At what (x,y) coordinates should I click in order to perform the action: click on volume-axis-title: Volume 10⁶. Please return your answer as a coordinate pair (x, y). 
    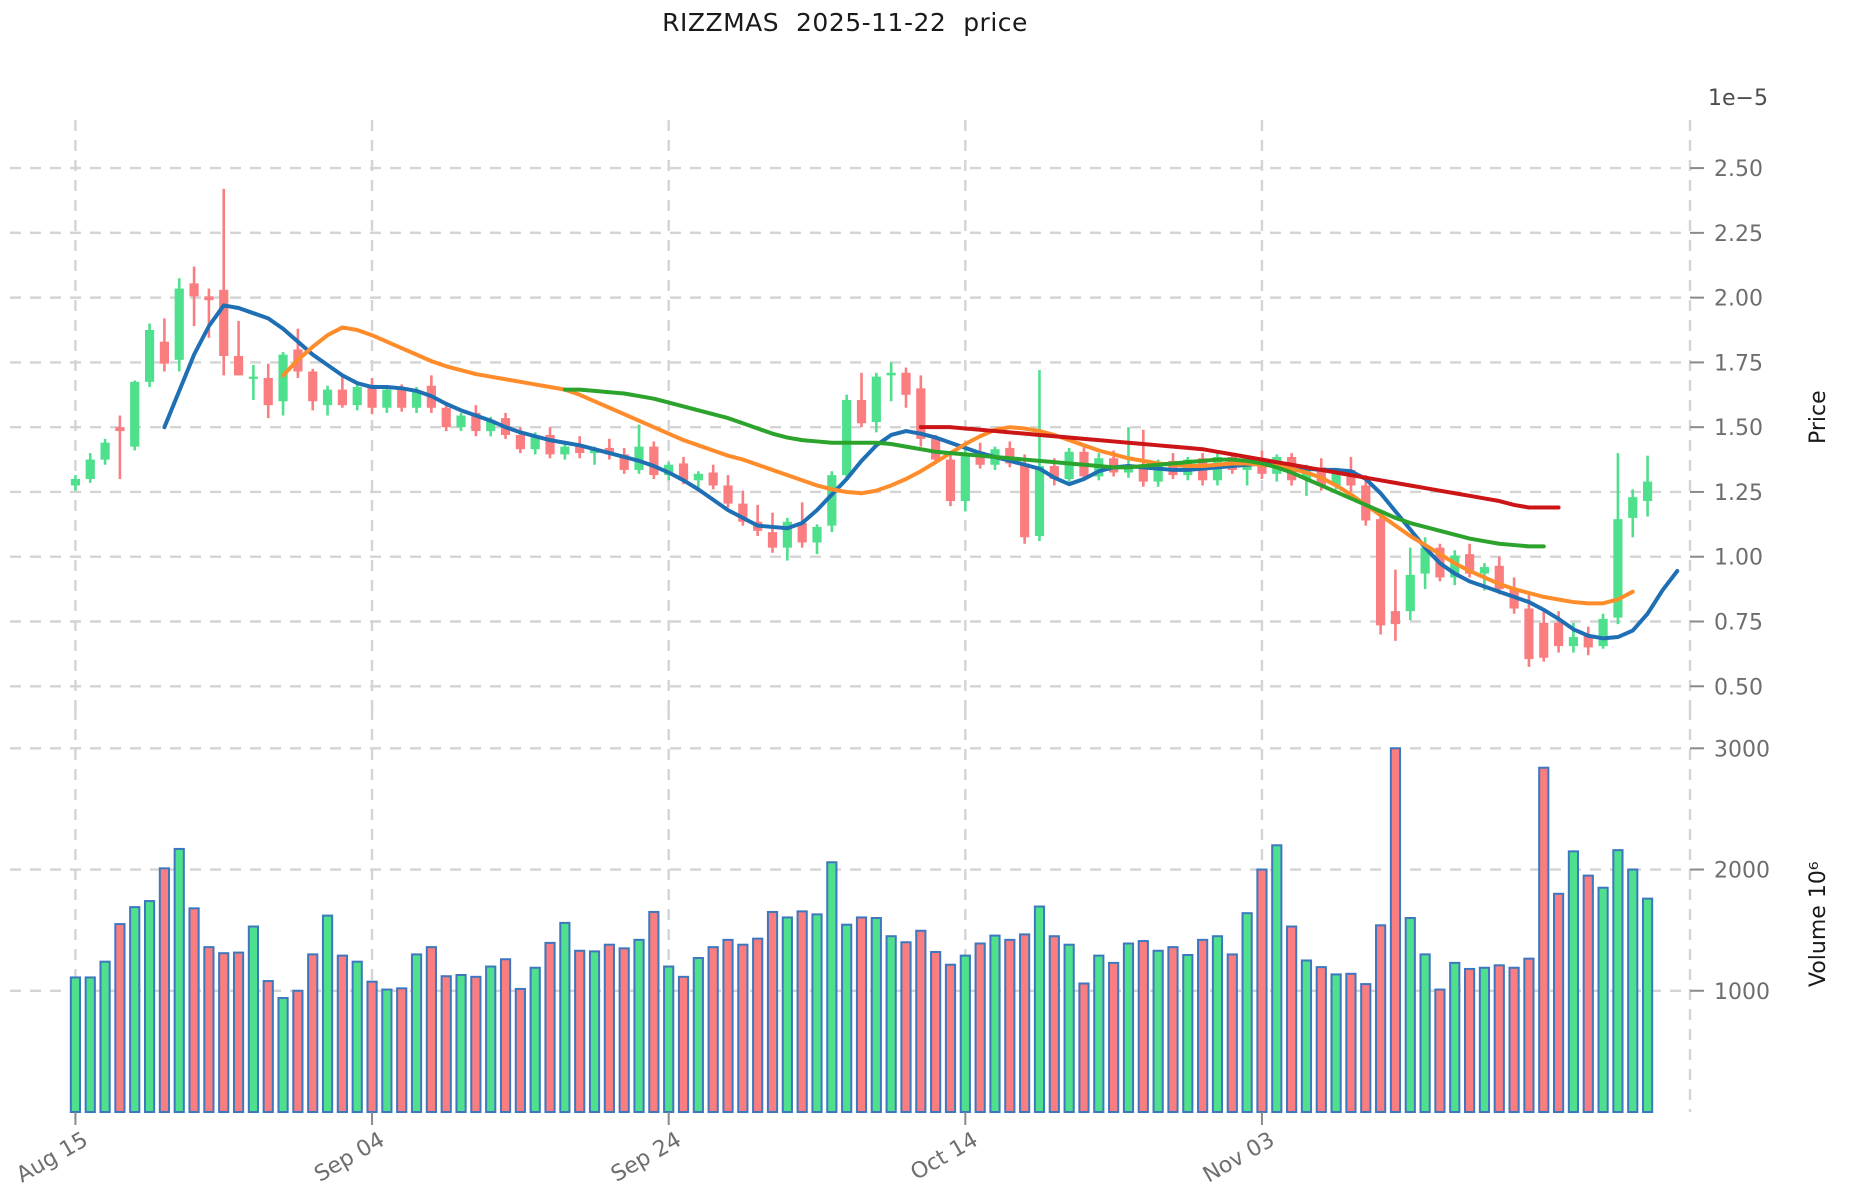
    Looking at the image, I should click on (1818, 924).